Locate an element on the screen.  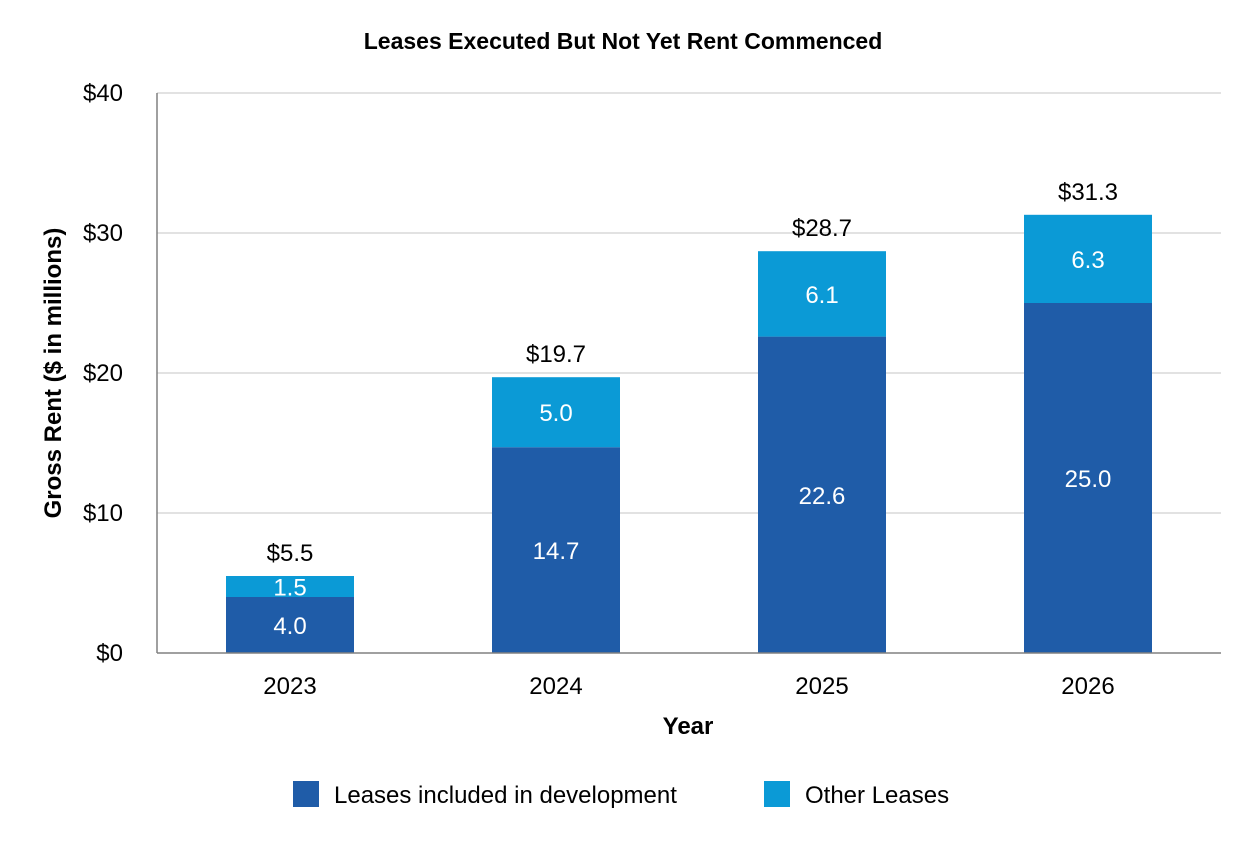
x-tick-label: 2026 is located at coordinates (1087, 686).